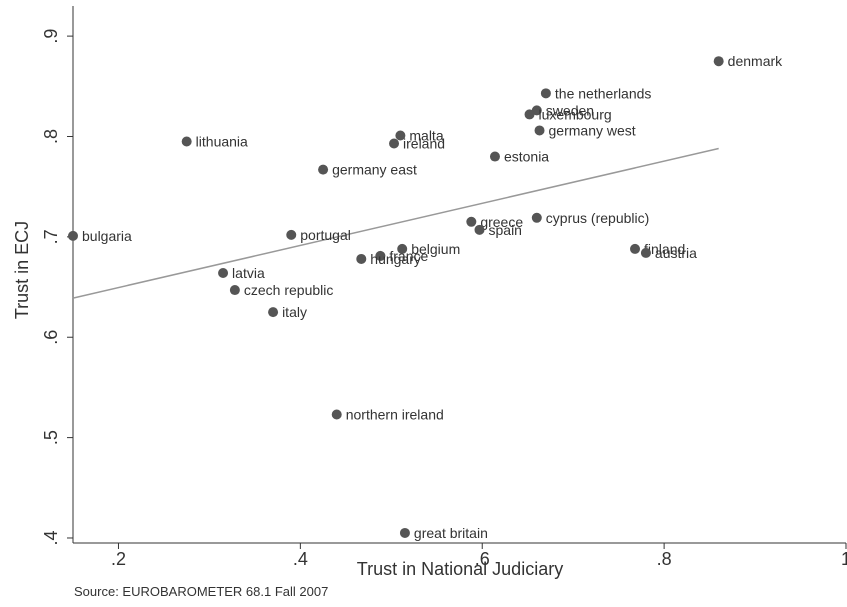 The width and height of the screenshot is (847, 607). What do you see at coordinates (395, 415) in the screenshot?
I see `point-label-23: northern ireland` at bounding box center [395, 415].